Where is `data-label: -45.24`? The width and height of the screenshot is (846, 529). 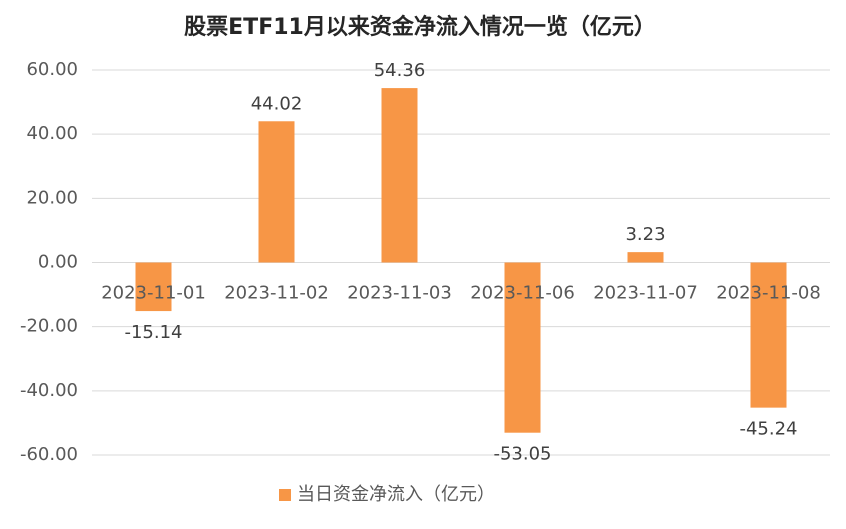
data-label: -45.24 is located at coordinates (768, 429).